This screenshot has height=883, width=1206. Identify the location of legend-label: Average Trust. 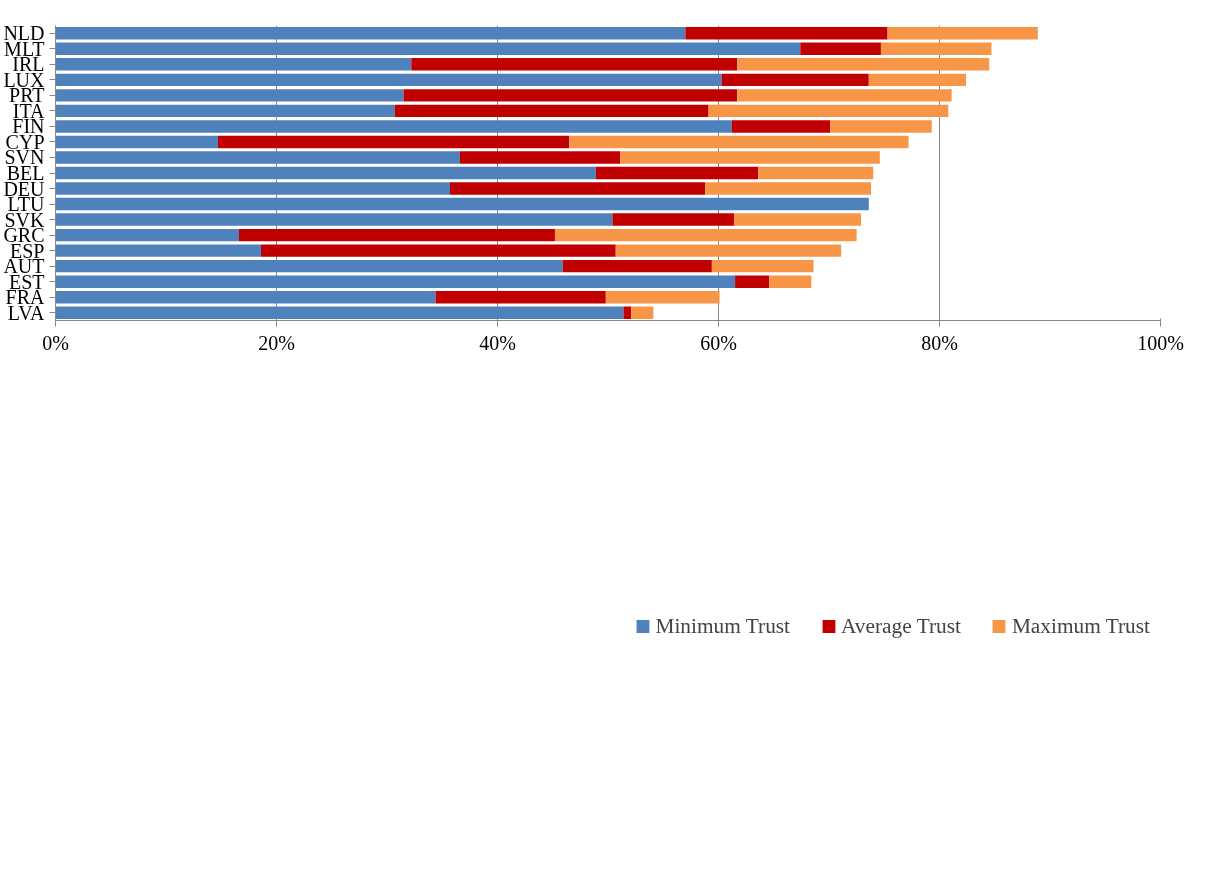
(901, 626).